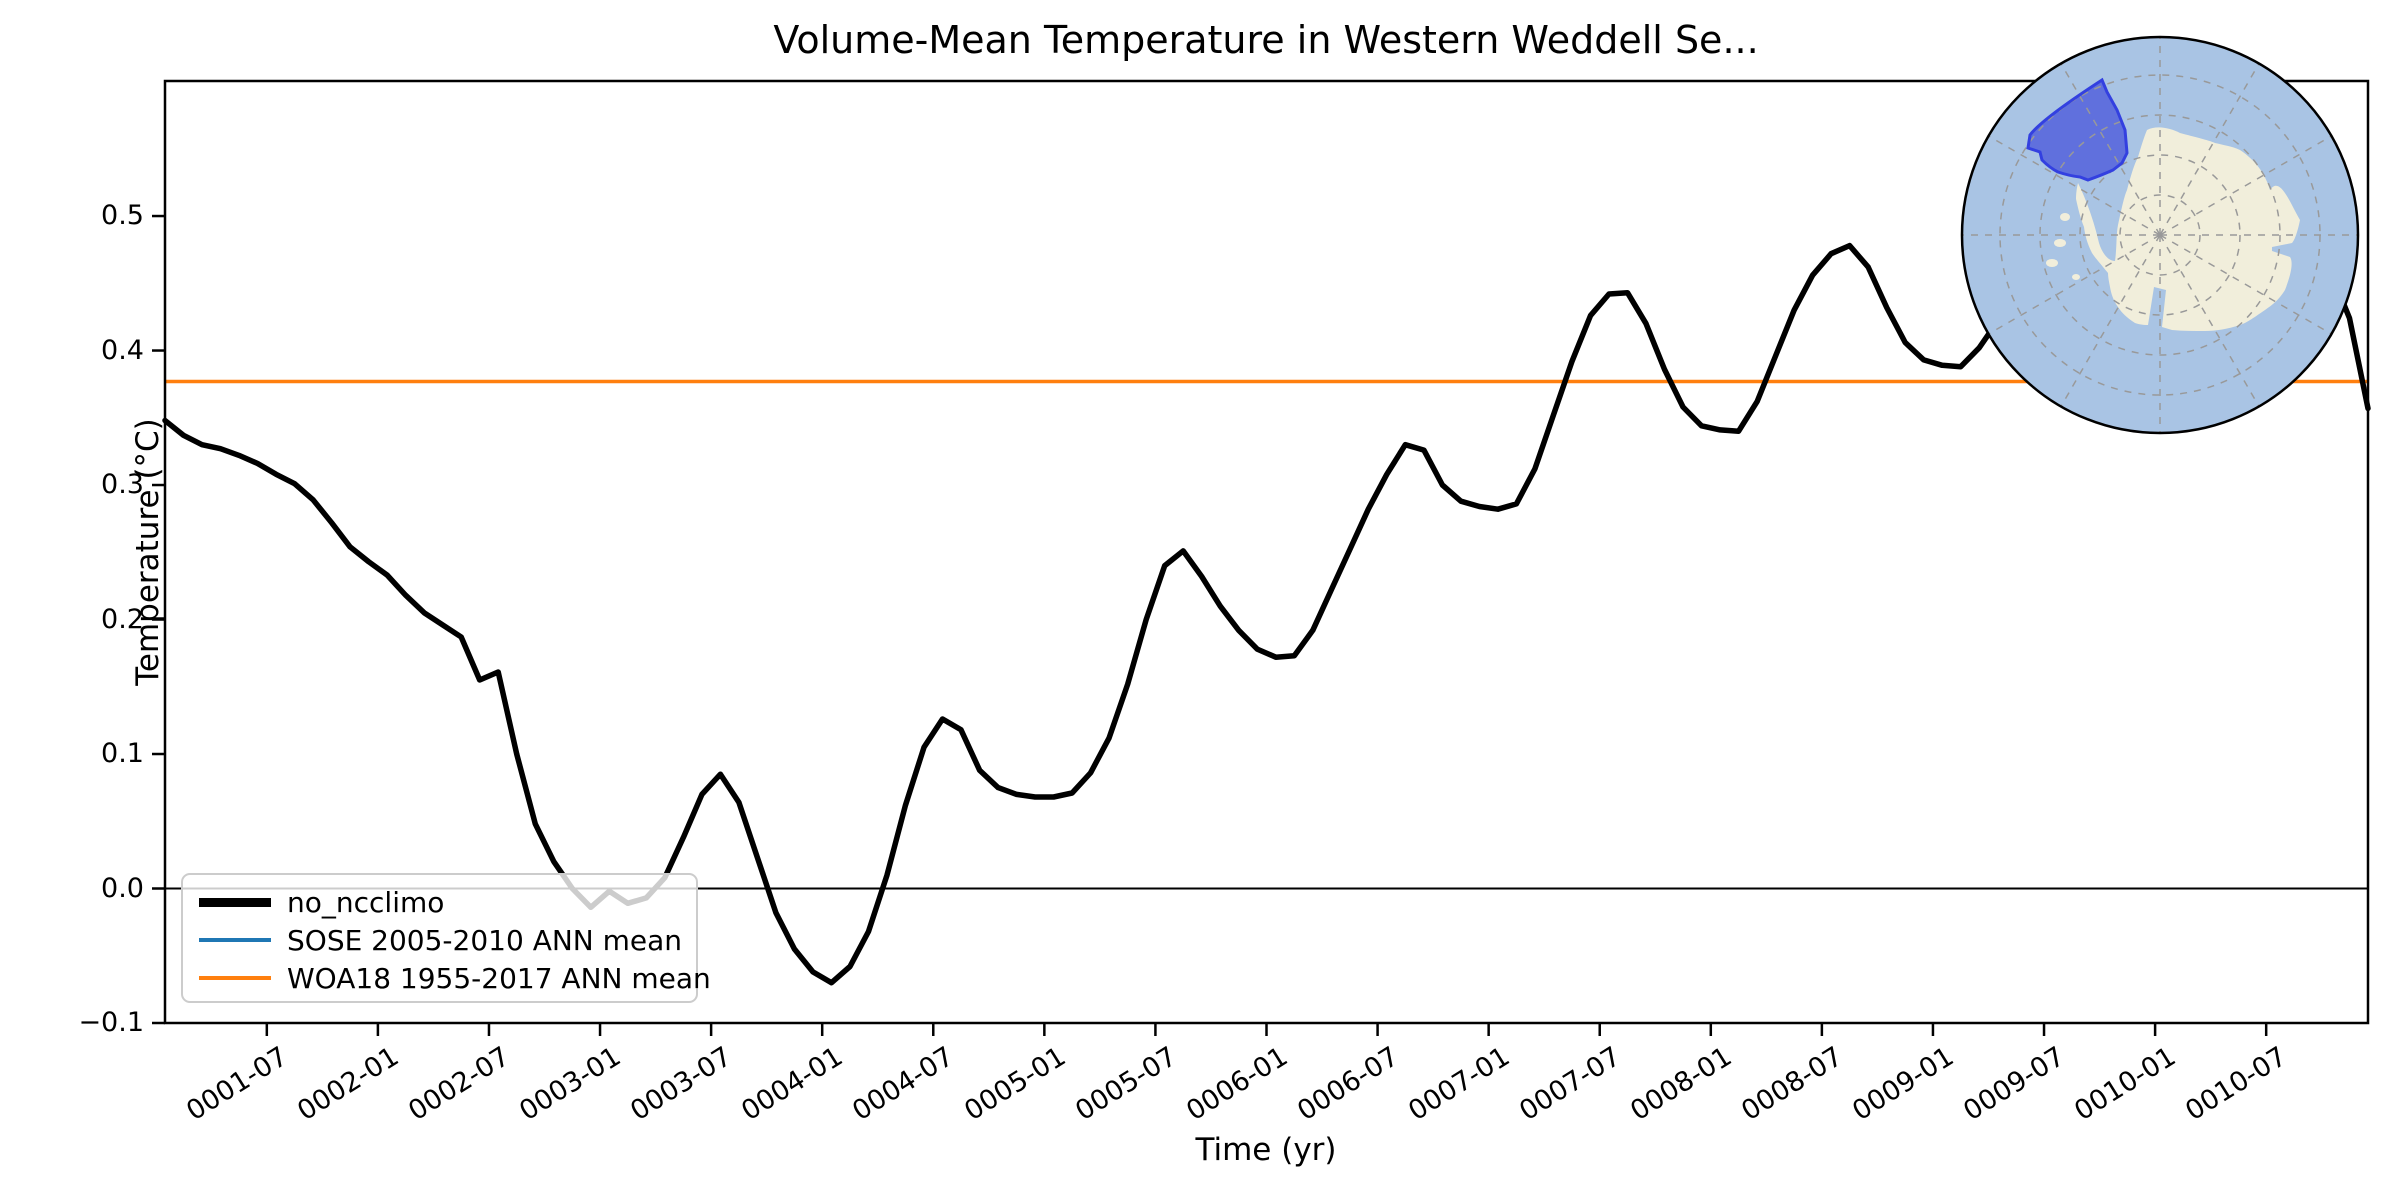 The width and height of the screenshot is (2400, 1200). What do you see at coordinates (499, 978) in the screenshot?
I see `legend-label: WOA18 1955-2017 ANN mean` at bounding box center [499, 978].